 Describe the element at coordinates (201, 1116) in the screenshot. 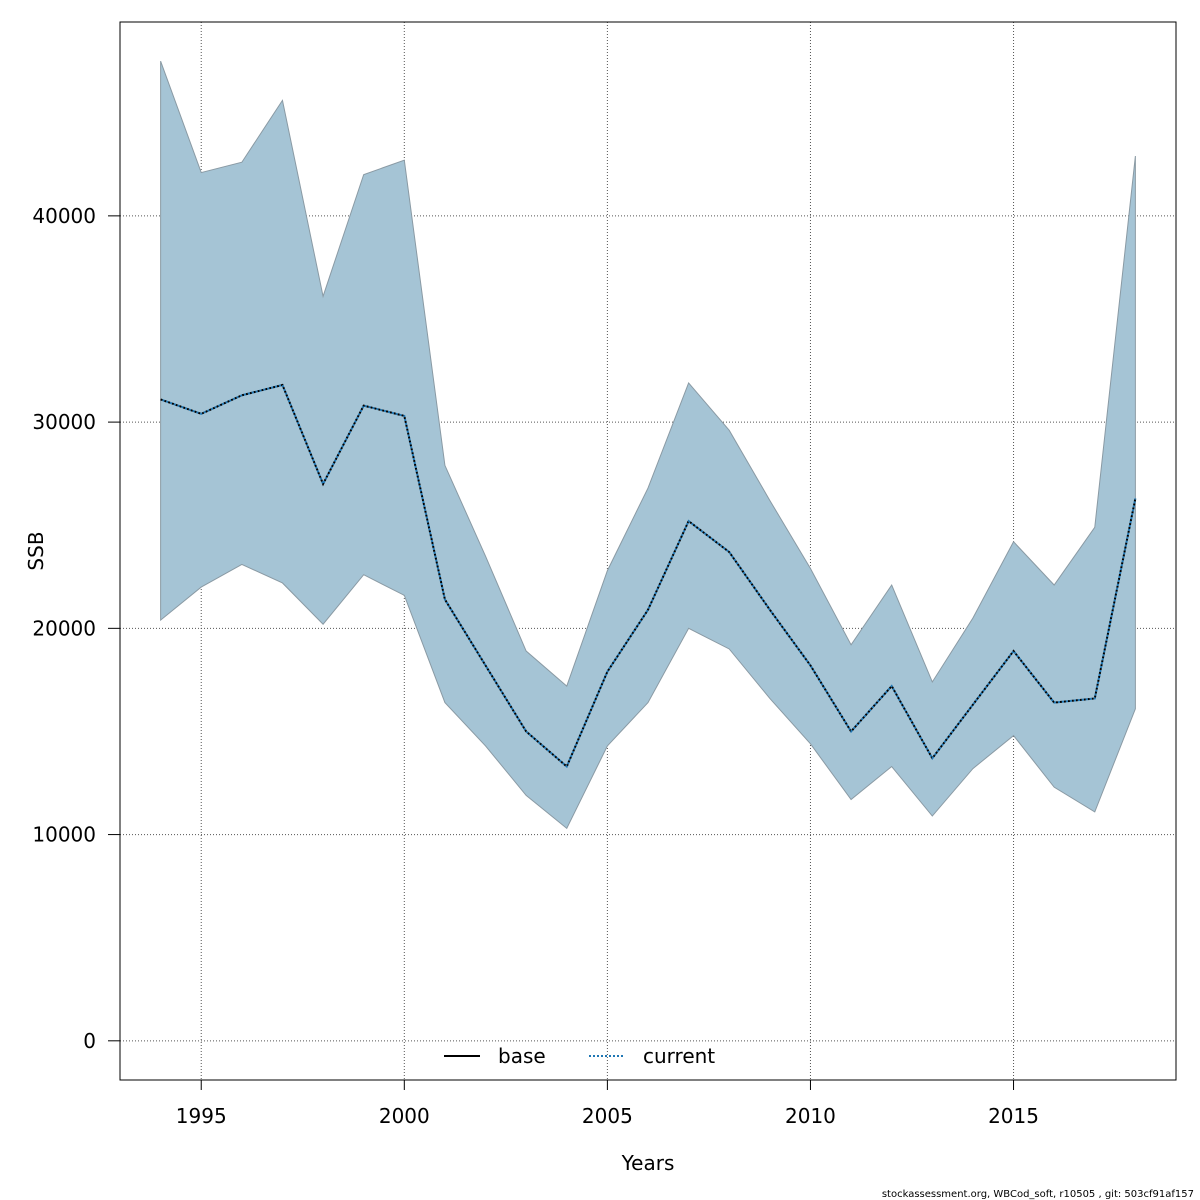

I see `x-tick-label: 1995` at that location.